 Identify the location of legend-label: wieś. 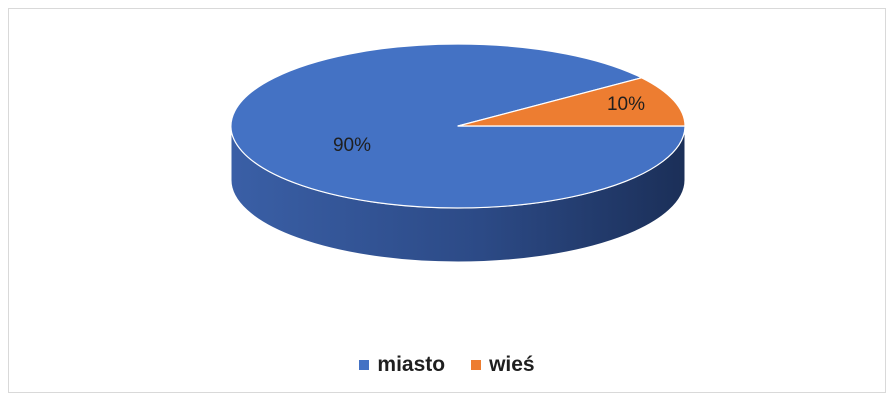
(512, 364).